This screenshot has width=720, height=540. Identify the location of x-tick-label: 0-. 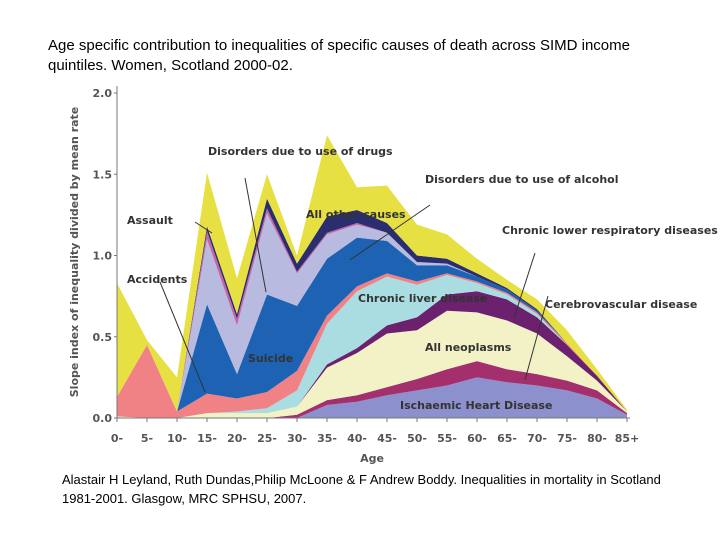
(117, 438).